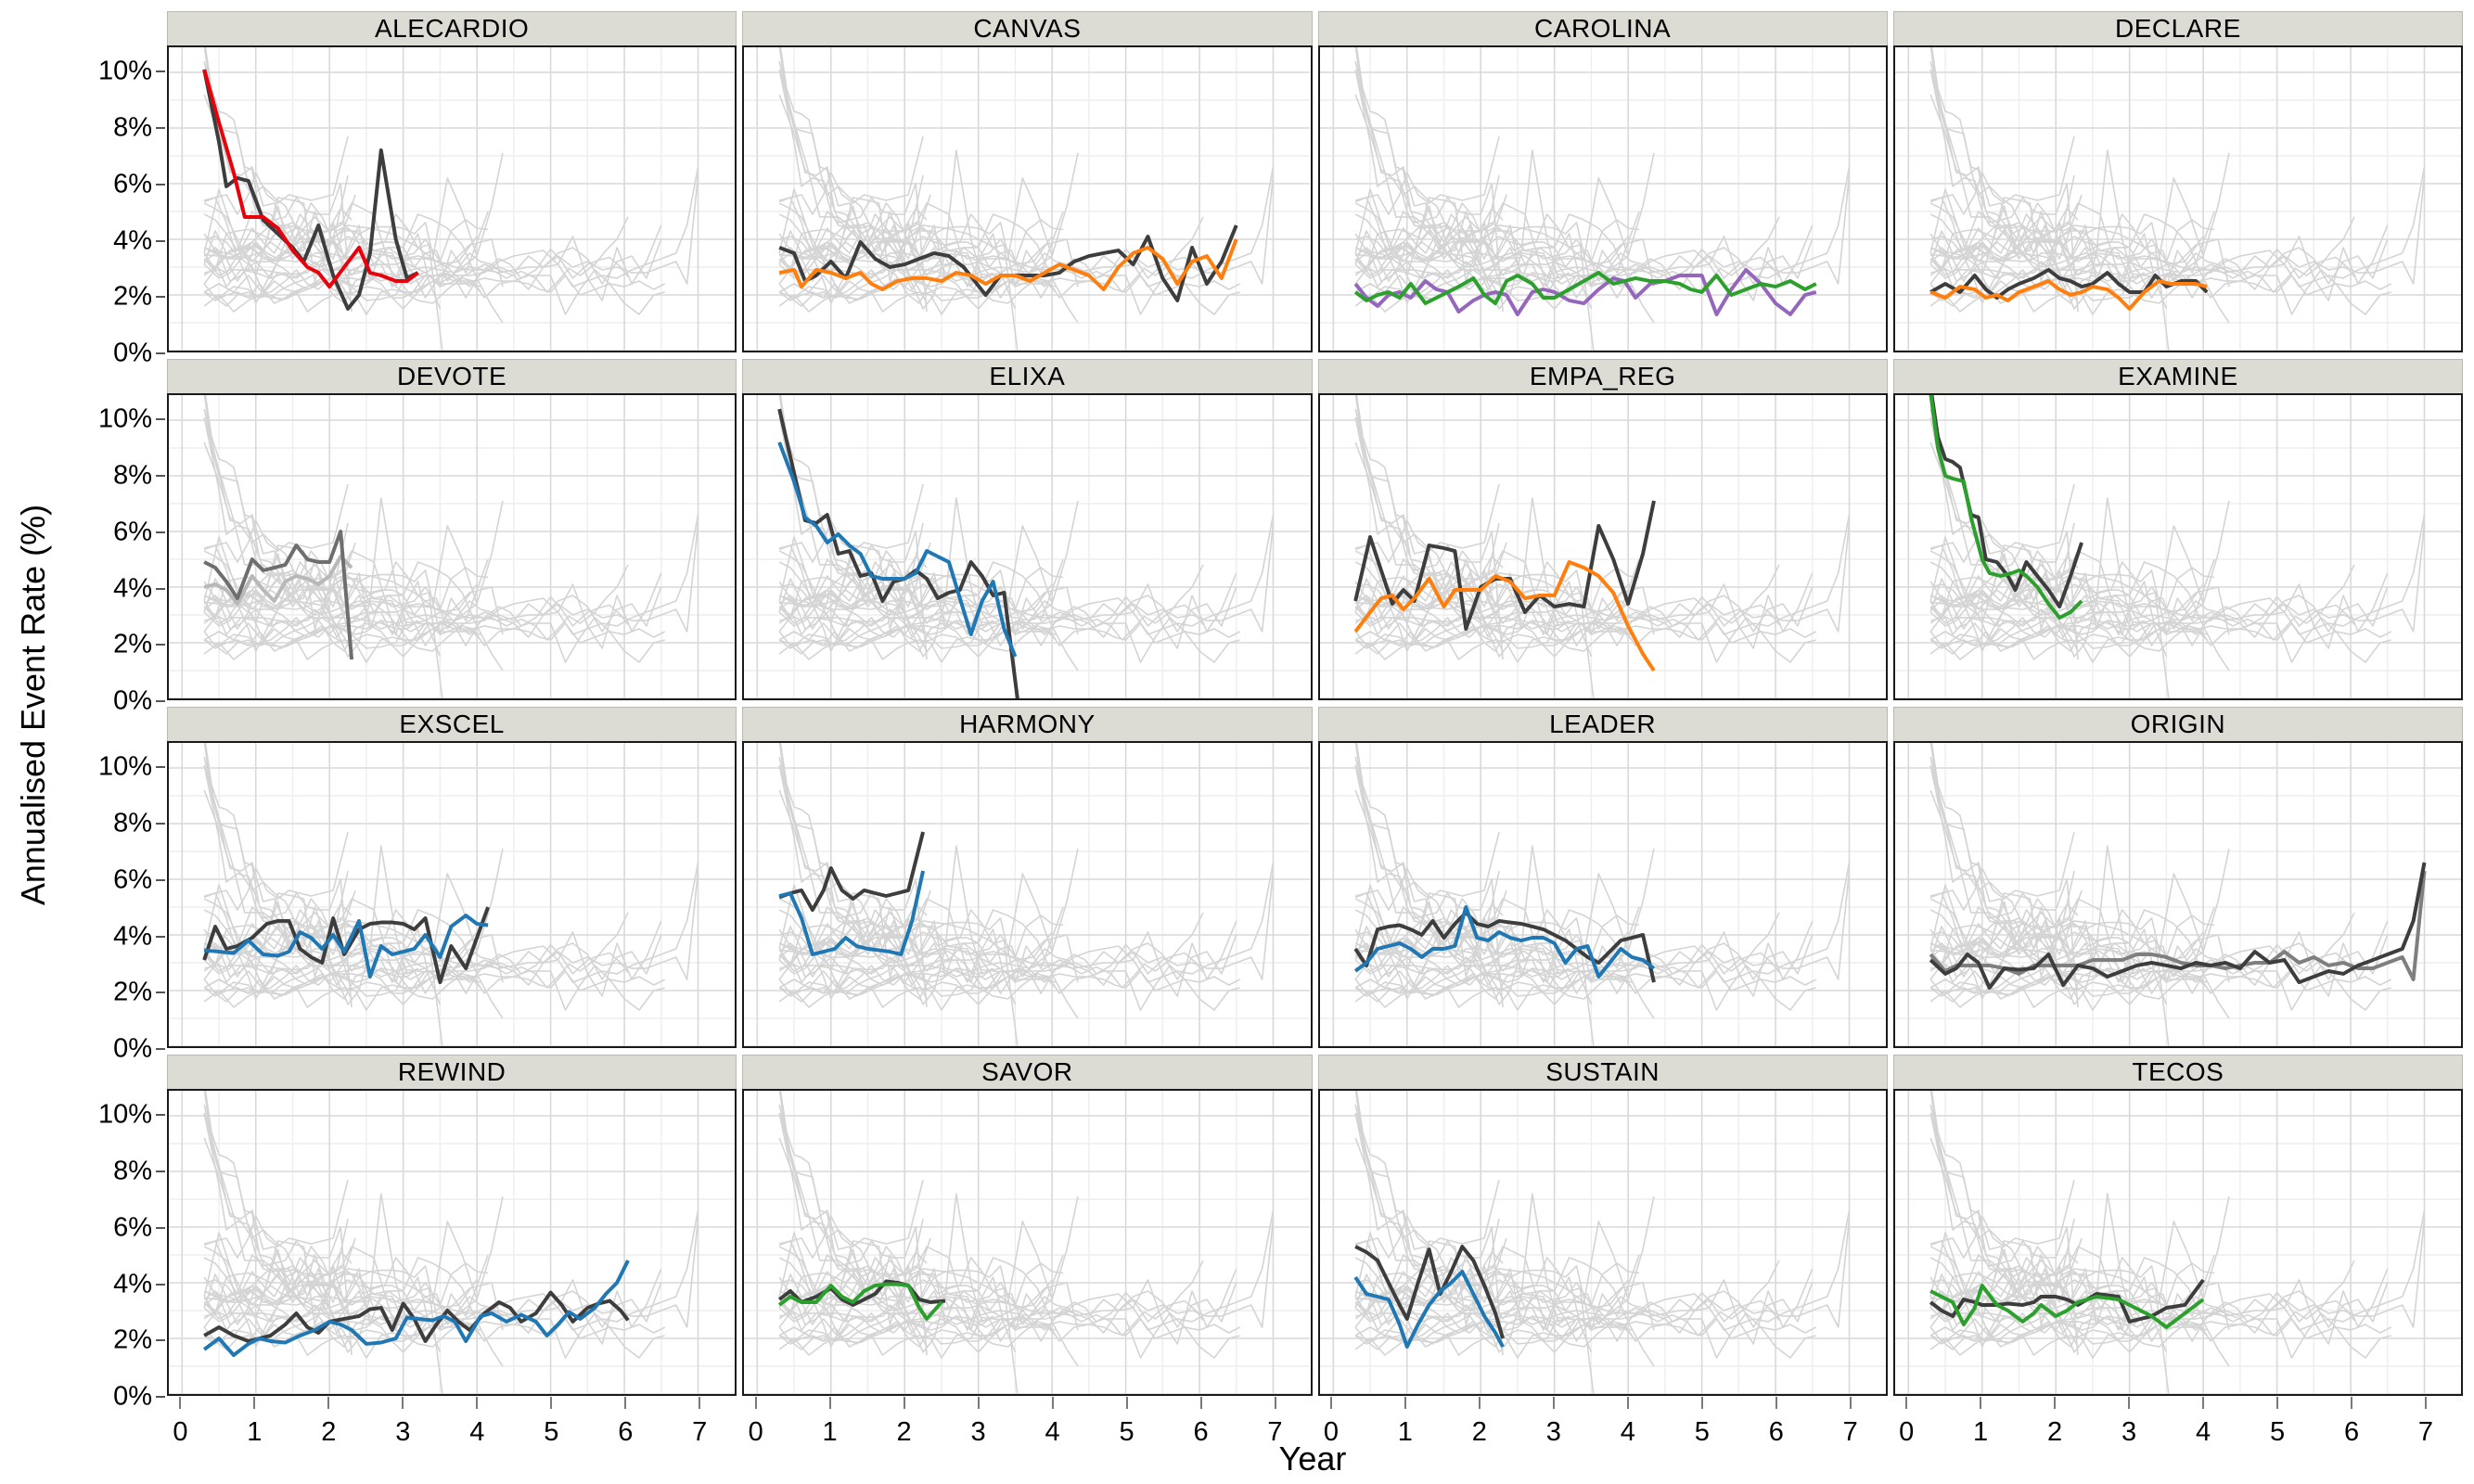 The height and width of the screenshot is (1484, 2474). Describe the element at coordinates (452, 376) in the screenshot. I see `facet-strip-label: DEVOTE` at that location.